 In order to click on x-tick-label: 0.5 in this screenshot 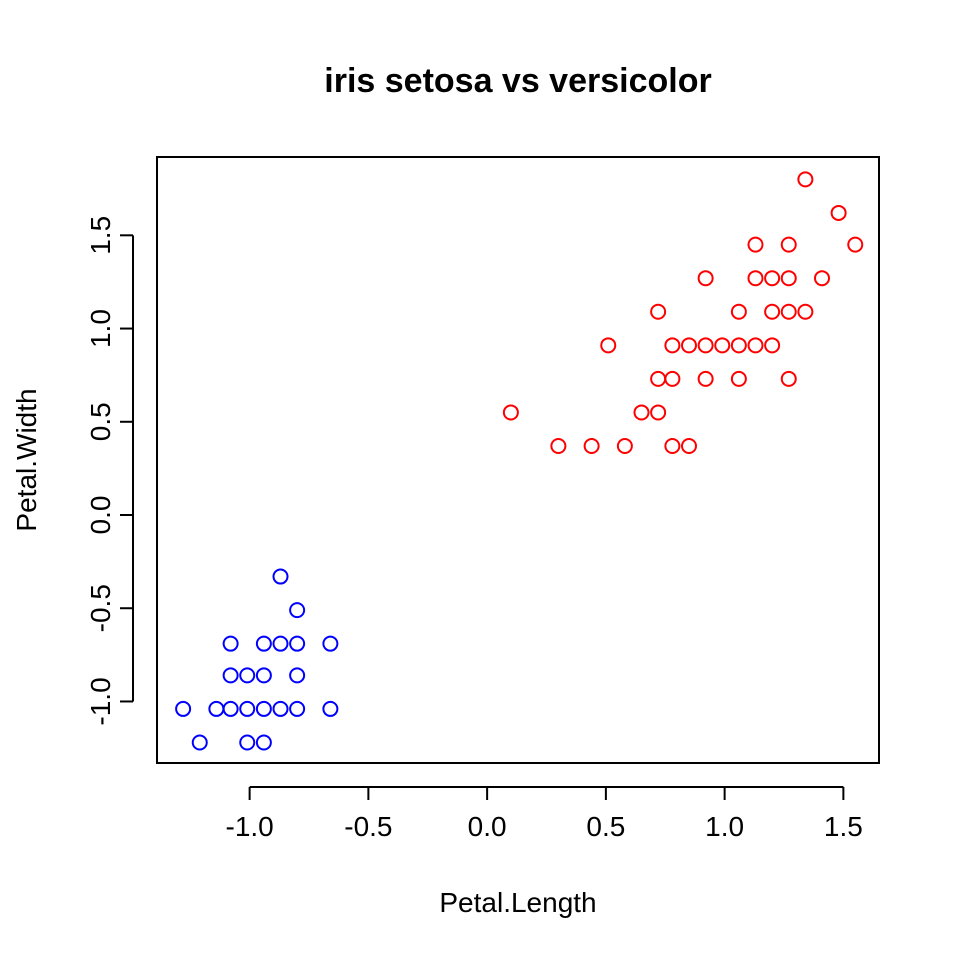, I will do `click(605, 826)`.